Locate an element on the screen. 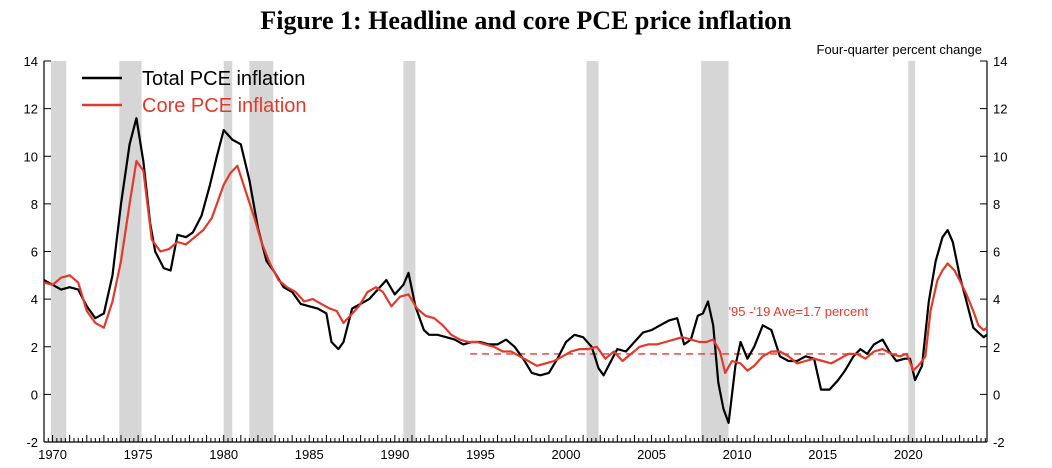 This screenshot has height=468, width=1052. y-tick-label-right: 2 is located at coordinates (996, 347).